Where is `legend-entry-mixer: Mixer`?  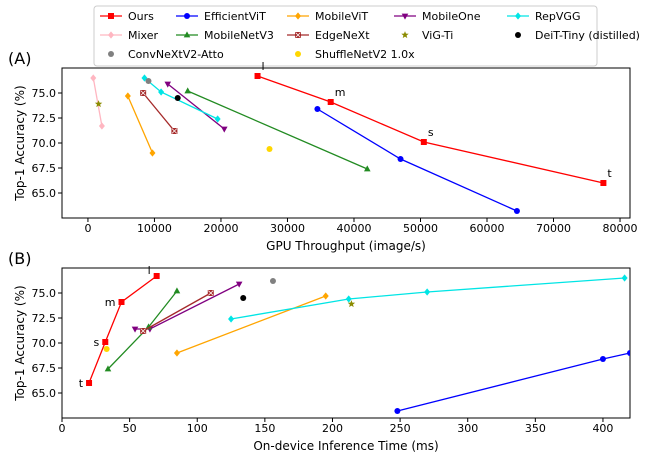
legend-entry-mixer: Mixer is located at coordinates (129, 35).